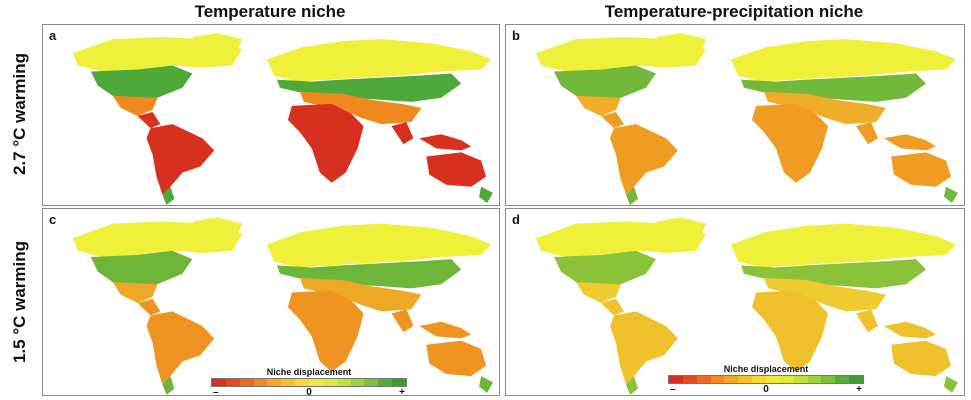  What do you see at coordinates (19, 302) in the screenshot?
I see `row-label-1-5-warming: 1.5 °C warming` at bounding box center [19, 302].